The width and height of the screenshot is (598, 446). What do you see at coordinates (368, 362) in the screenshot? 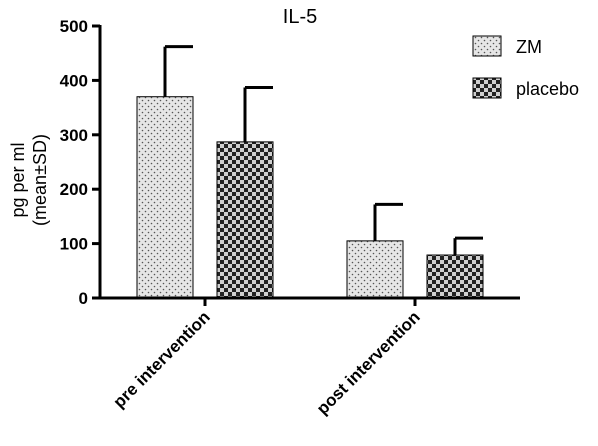
I see `x-category-label: post intervention` at bounding box center [368, 362].